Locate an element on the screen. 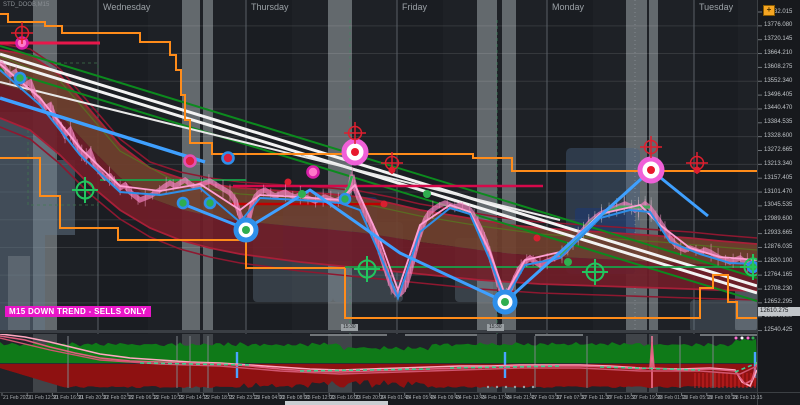  time-label: 23 Feb 12:00 is located at coordinates (320, 398).